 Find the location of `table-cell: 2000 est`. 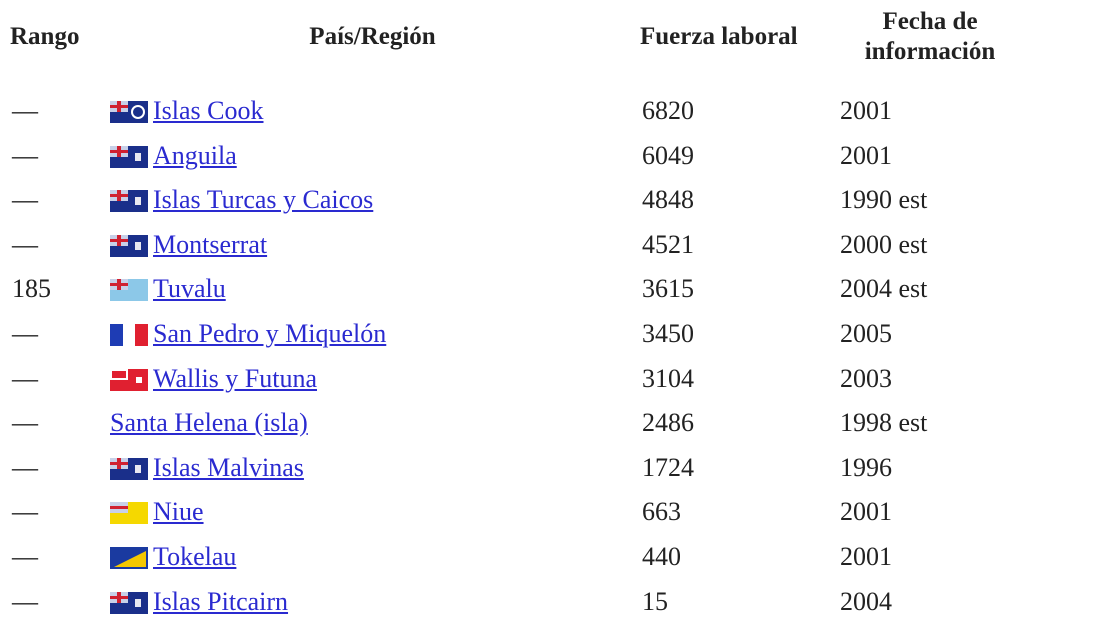

table-cell: 2000 est is located at coordinates (884, 244).